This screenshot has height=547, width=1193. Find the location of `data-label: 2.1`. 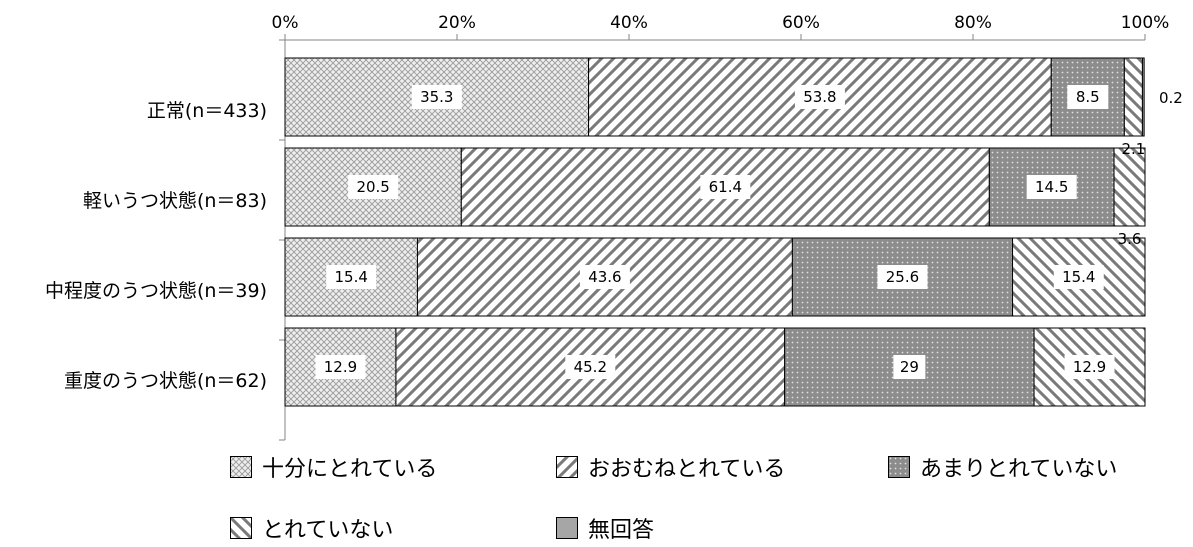

data-label: 2.1 is located at coordinates (1133, 149).